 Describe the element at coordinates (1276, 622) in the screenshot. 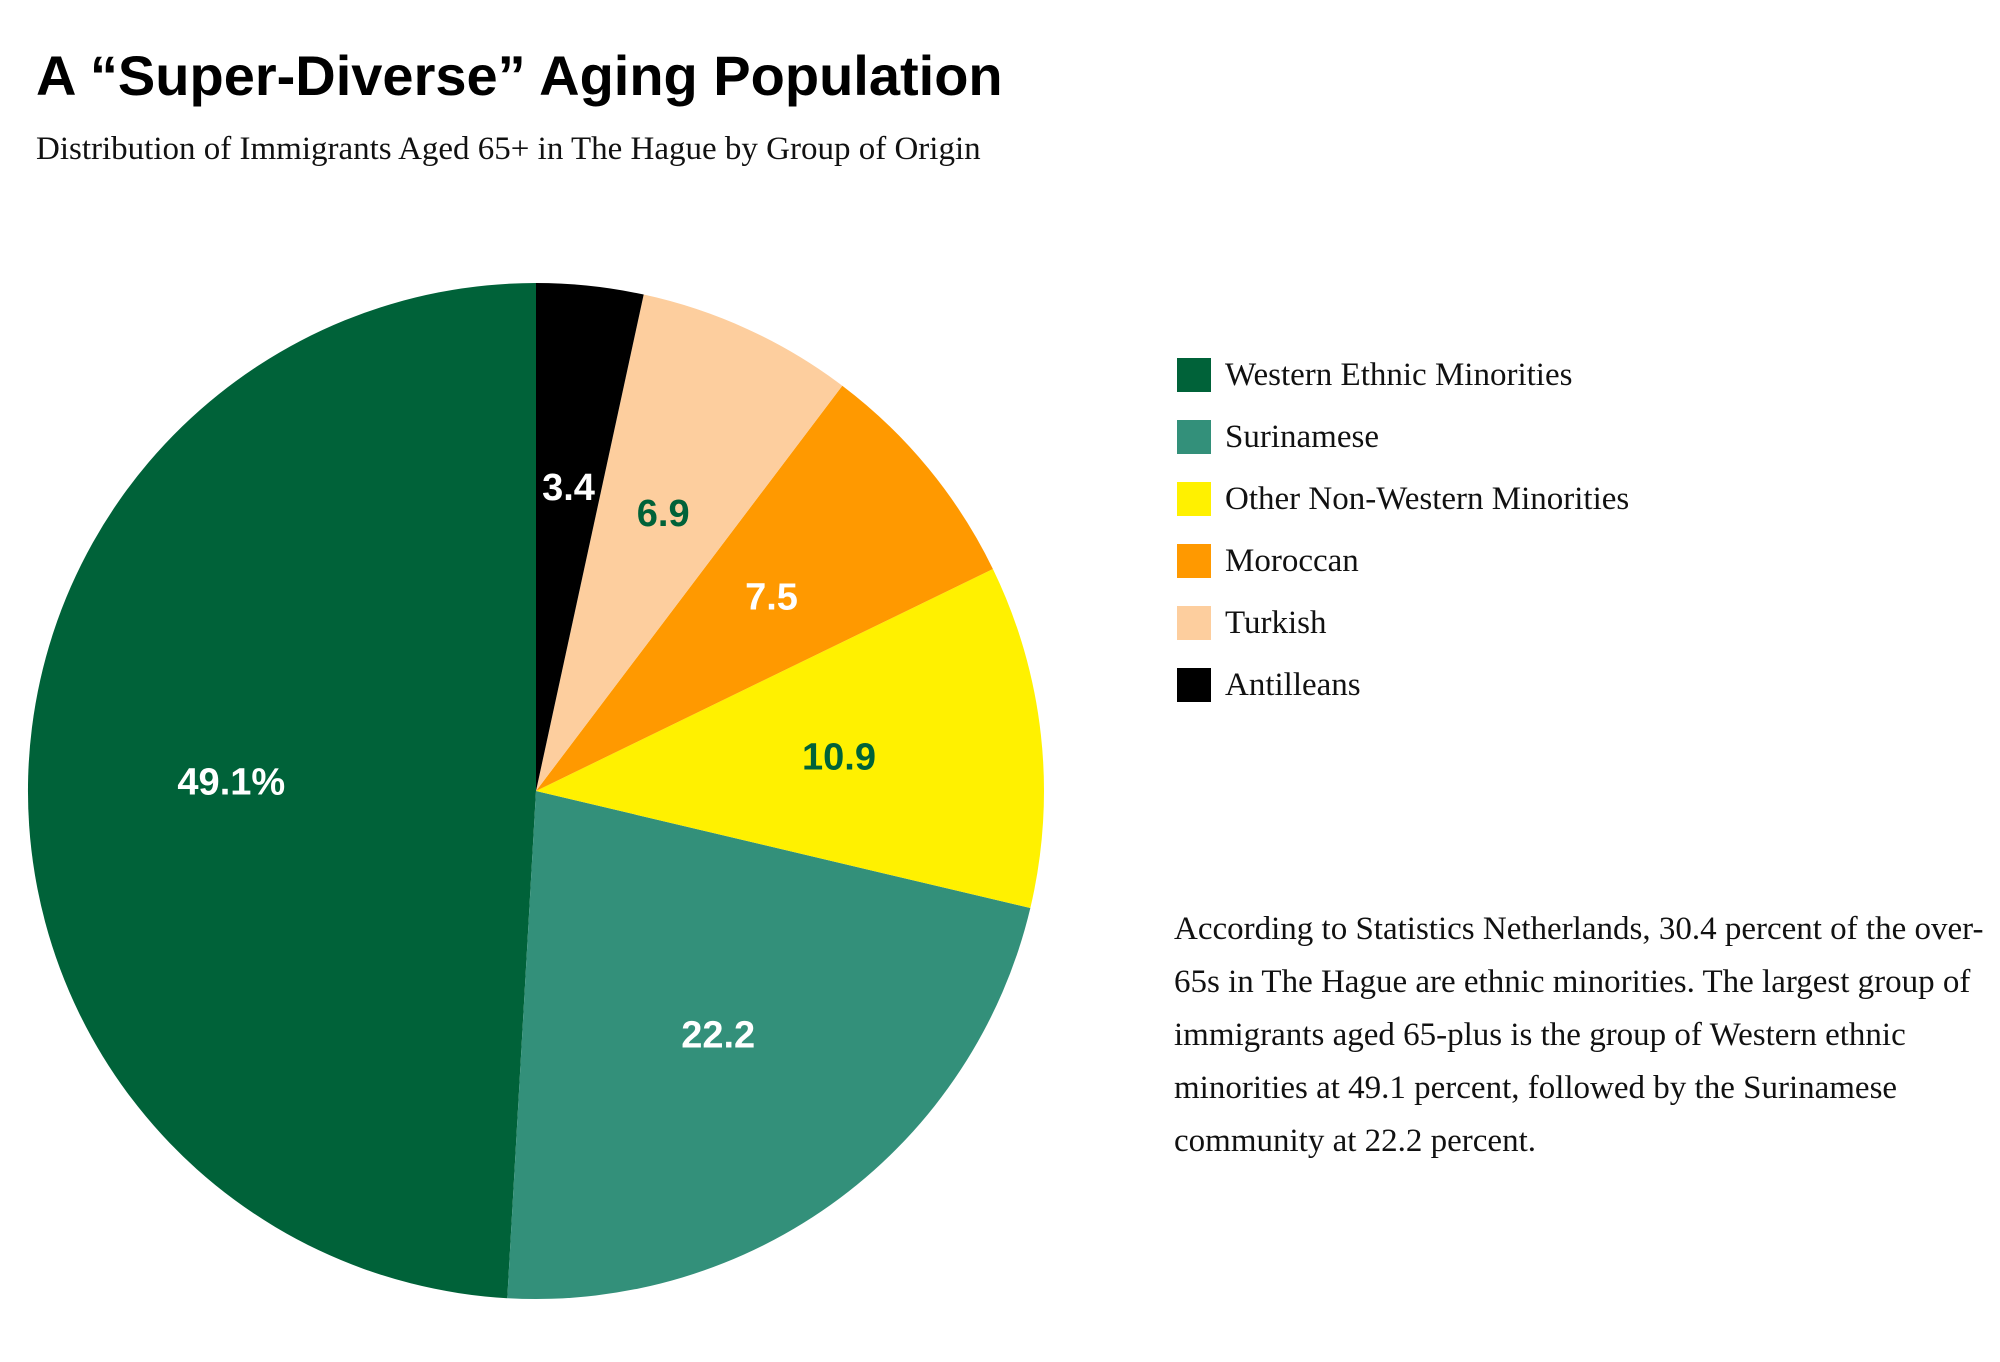

I see `legend-label: Turkish` at that location.